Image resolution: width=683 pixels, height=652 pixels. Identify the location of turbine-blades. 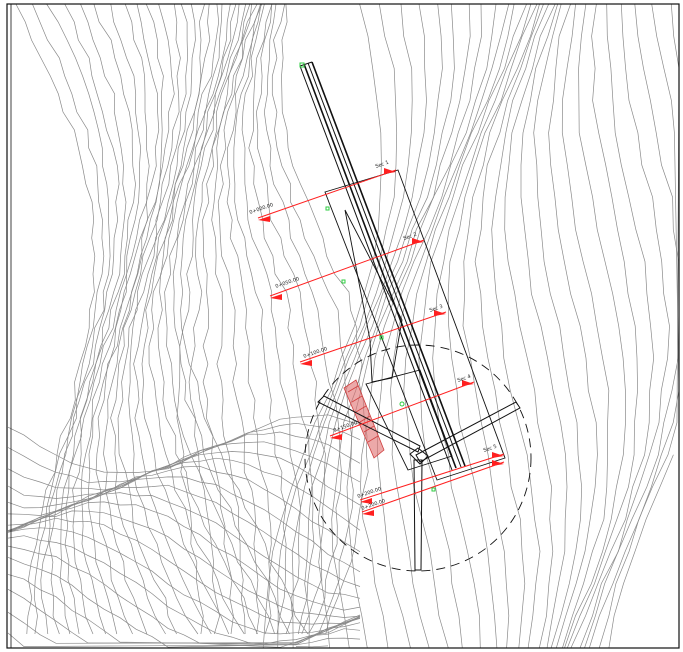
(419, 483).